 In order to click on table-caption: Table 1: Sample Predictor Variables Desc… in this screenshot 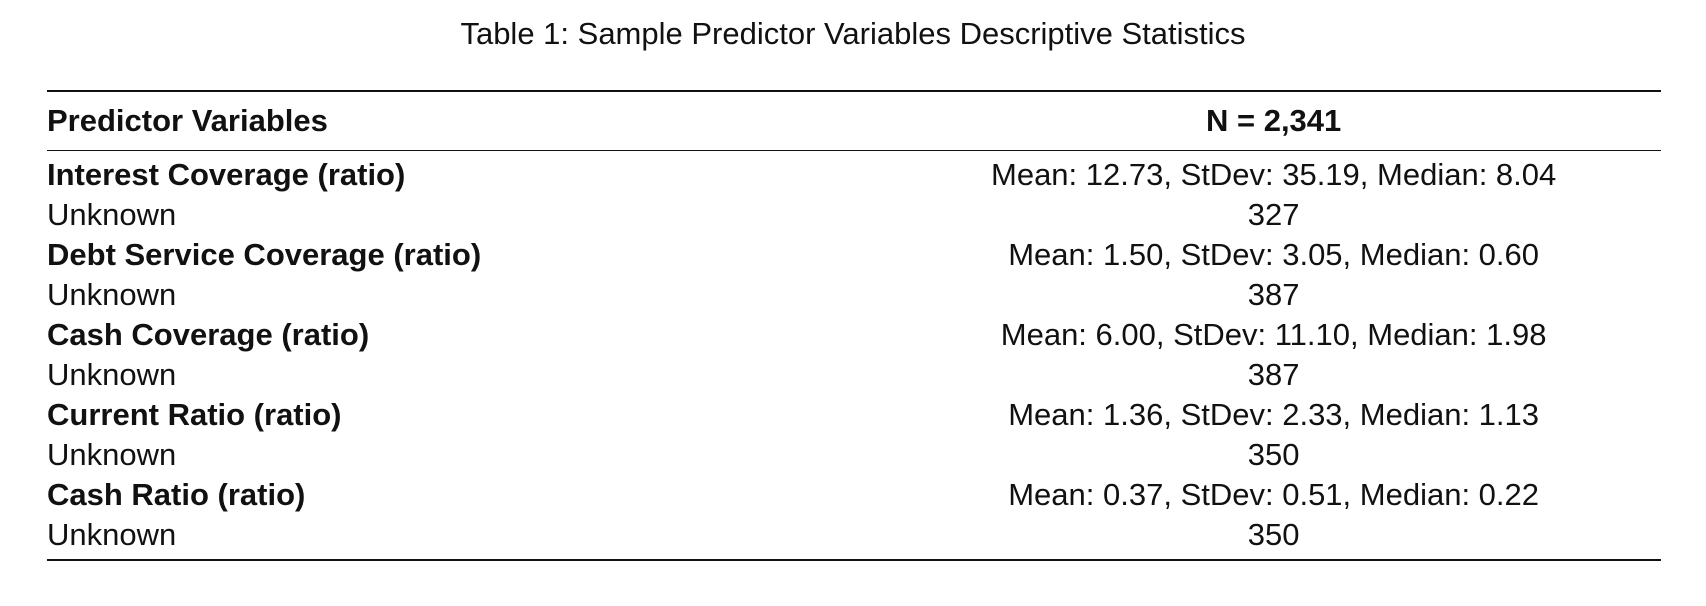, I will do `click(853, 33)`.